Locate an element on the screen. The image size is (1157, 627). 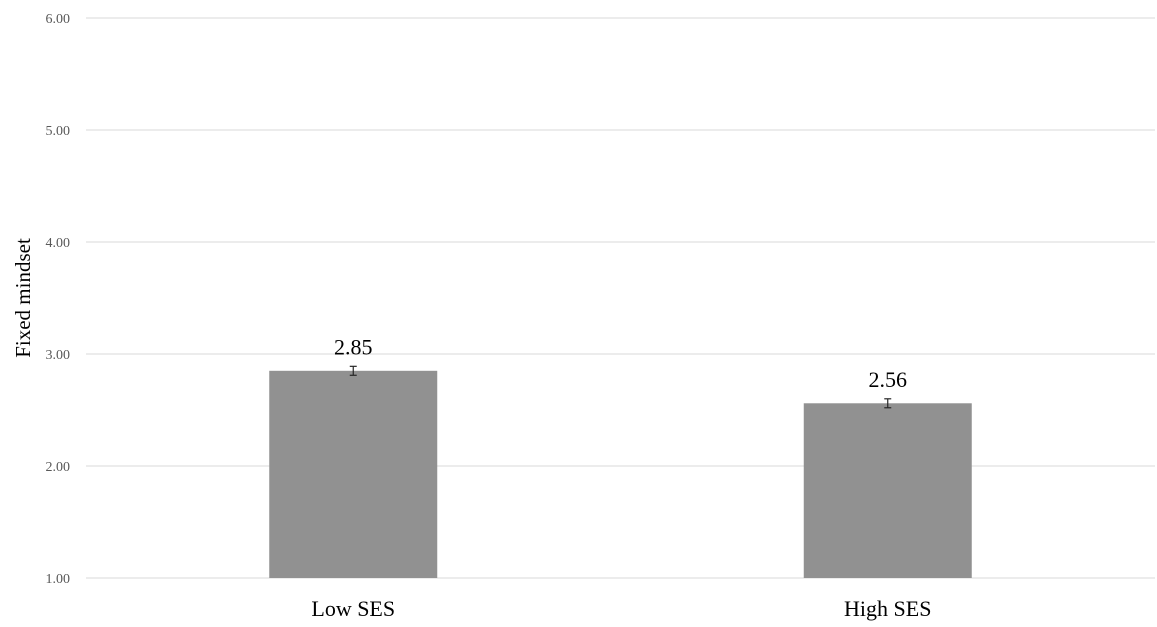
error-bars is located at coordinates (620, 387).